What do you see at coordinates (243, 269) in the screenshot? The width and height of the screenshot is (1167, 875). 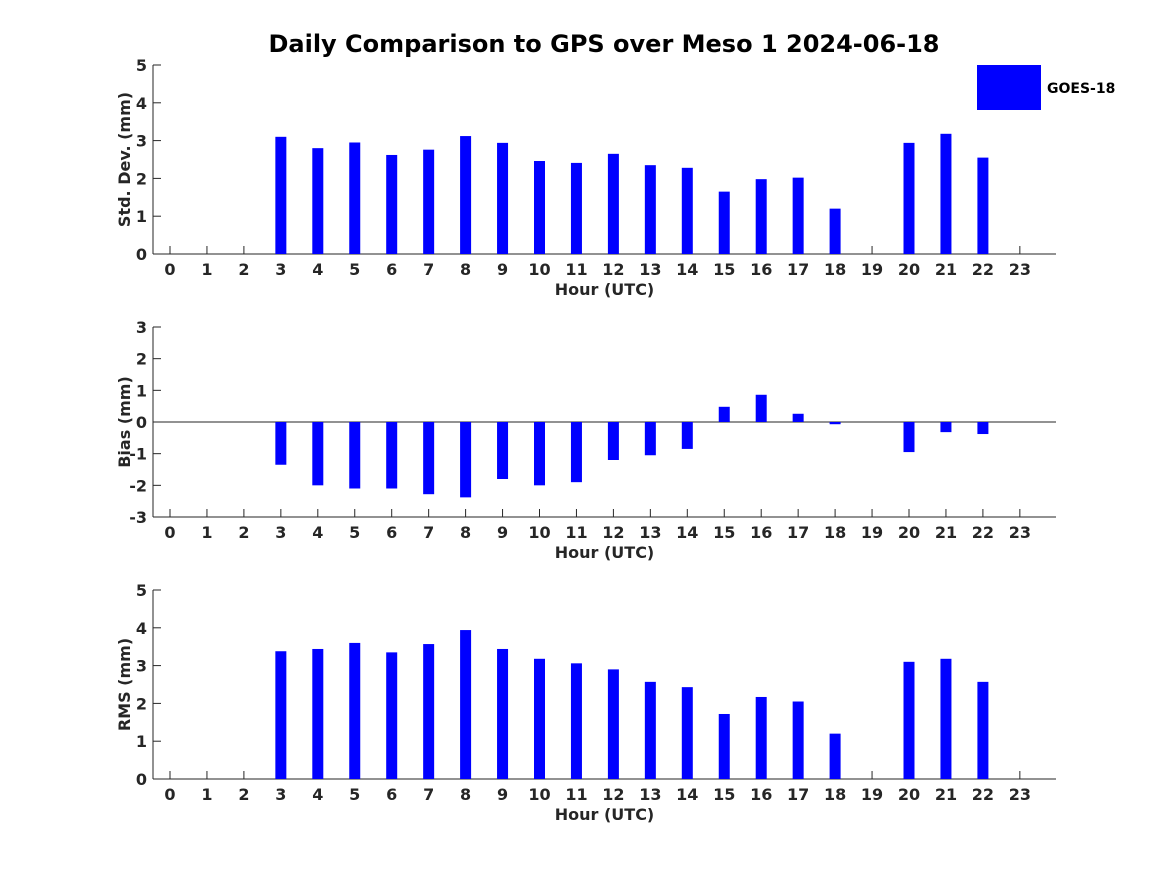 I see `x-tick-label: 2` at bounding box center [243, 269].